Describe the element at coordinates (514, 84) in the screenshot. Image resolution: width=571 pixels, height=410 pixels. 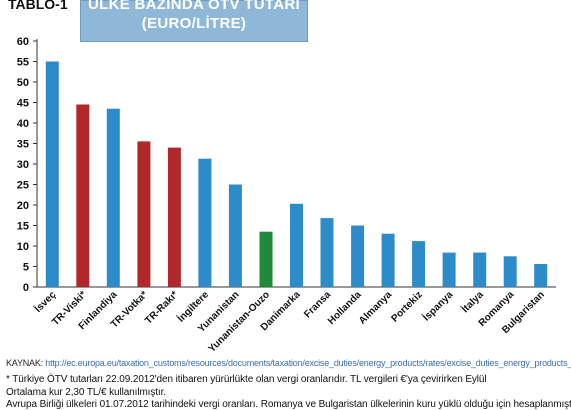
I see `blank-region` at that location.